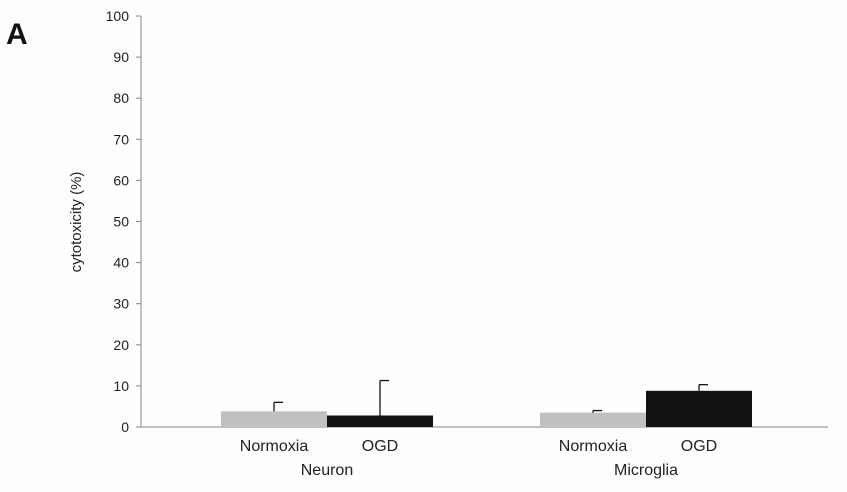  I want to click on bar-neuron-normoxia, so click(274, 419).